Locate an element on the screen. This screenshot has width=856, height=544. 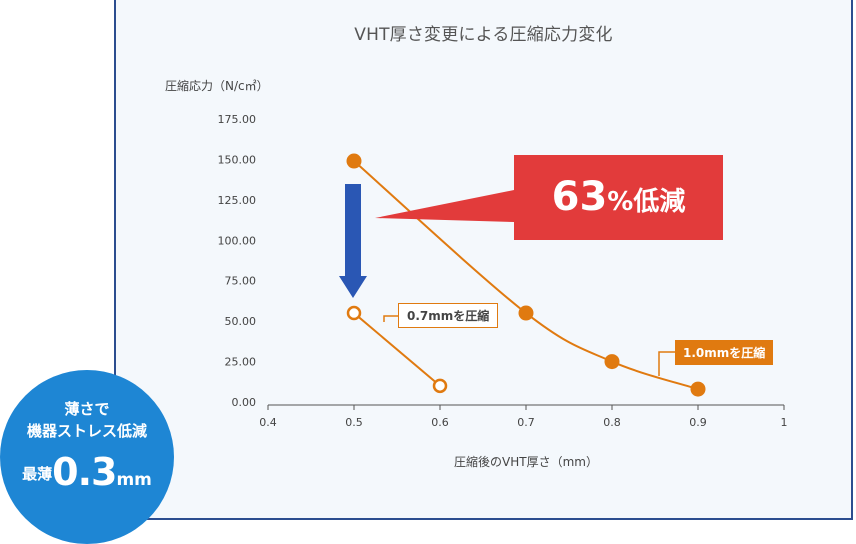
down-arrow-icon is located at coordinates (353, 241).